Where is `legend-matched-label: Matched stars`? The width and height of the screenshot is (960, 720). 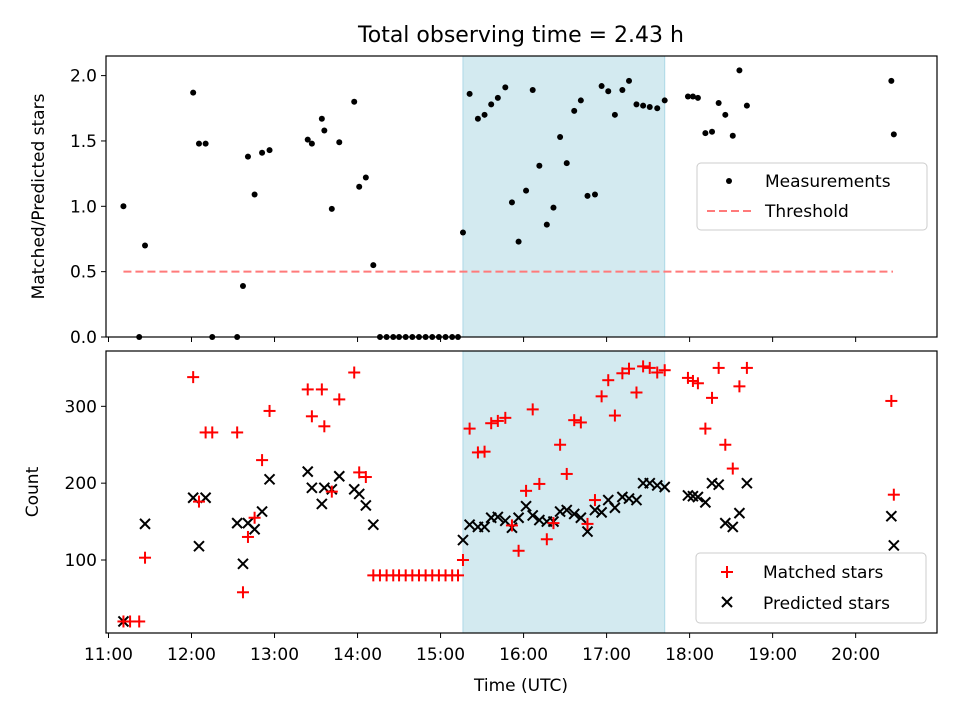 legend-matched-label: Matched stars is located at coordinates (823, 573).